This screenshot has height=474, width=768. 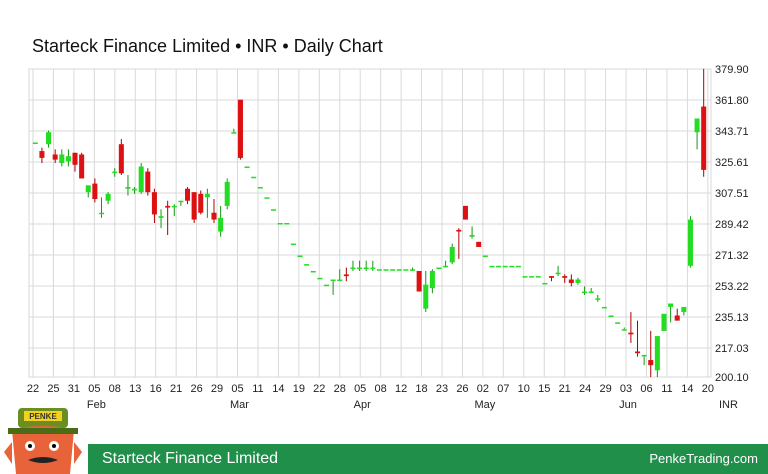 I want to click on x-month-label: Apr, so click(x=362, y=405).